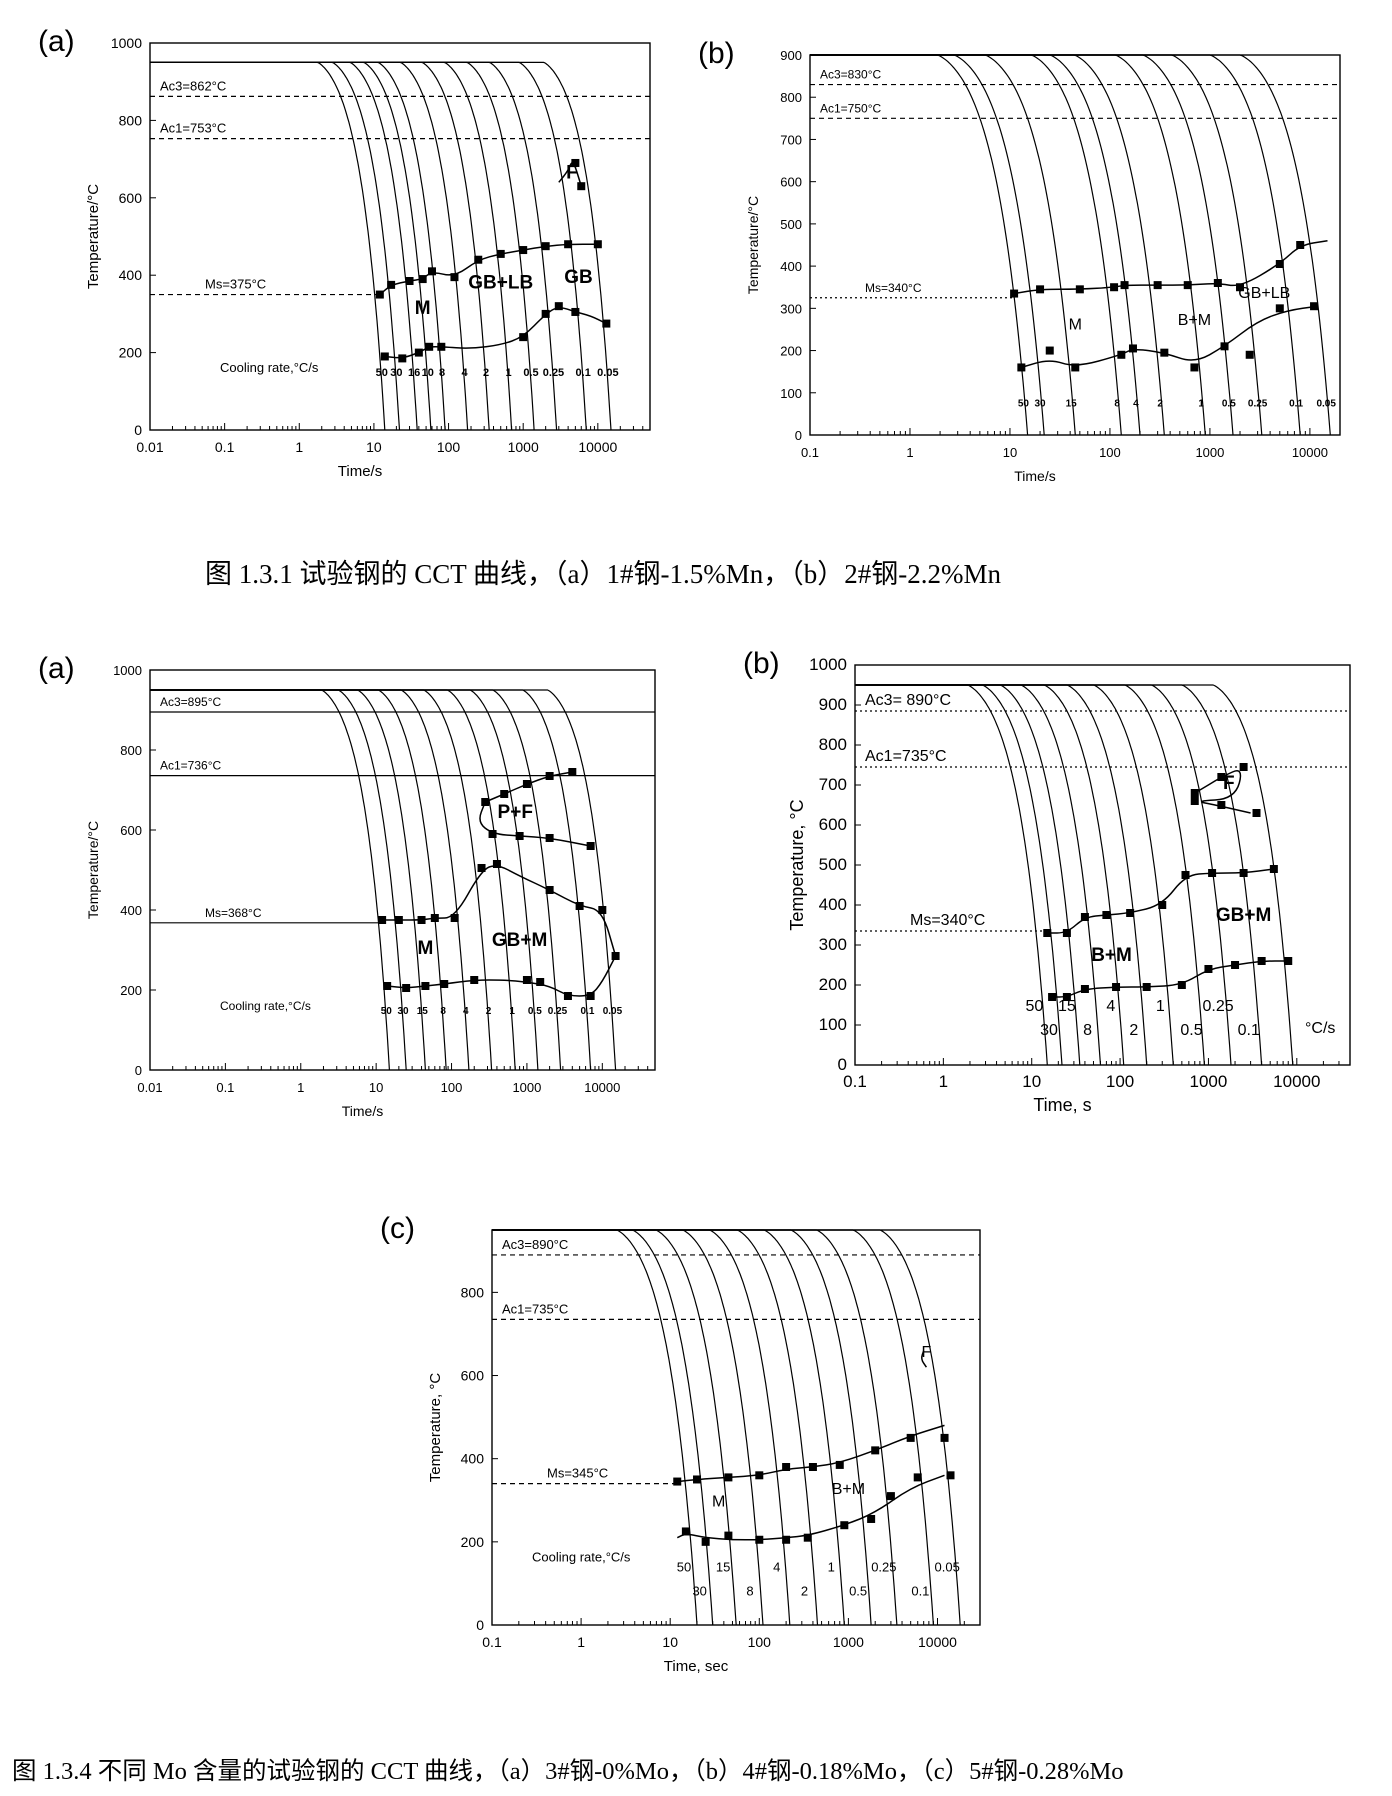  Describe the element at coordinates (127, 670) in the screenshot. I see `y-tick-label: 1000` at that location.